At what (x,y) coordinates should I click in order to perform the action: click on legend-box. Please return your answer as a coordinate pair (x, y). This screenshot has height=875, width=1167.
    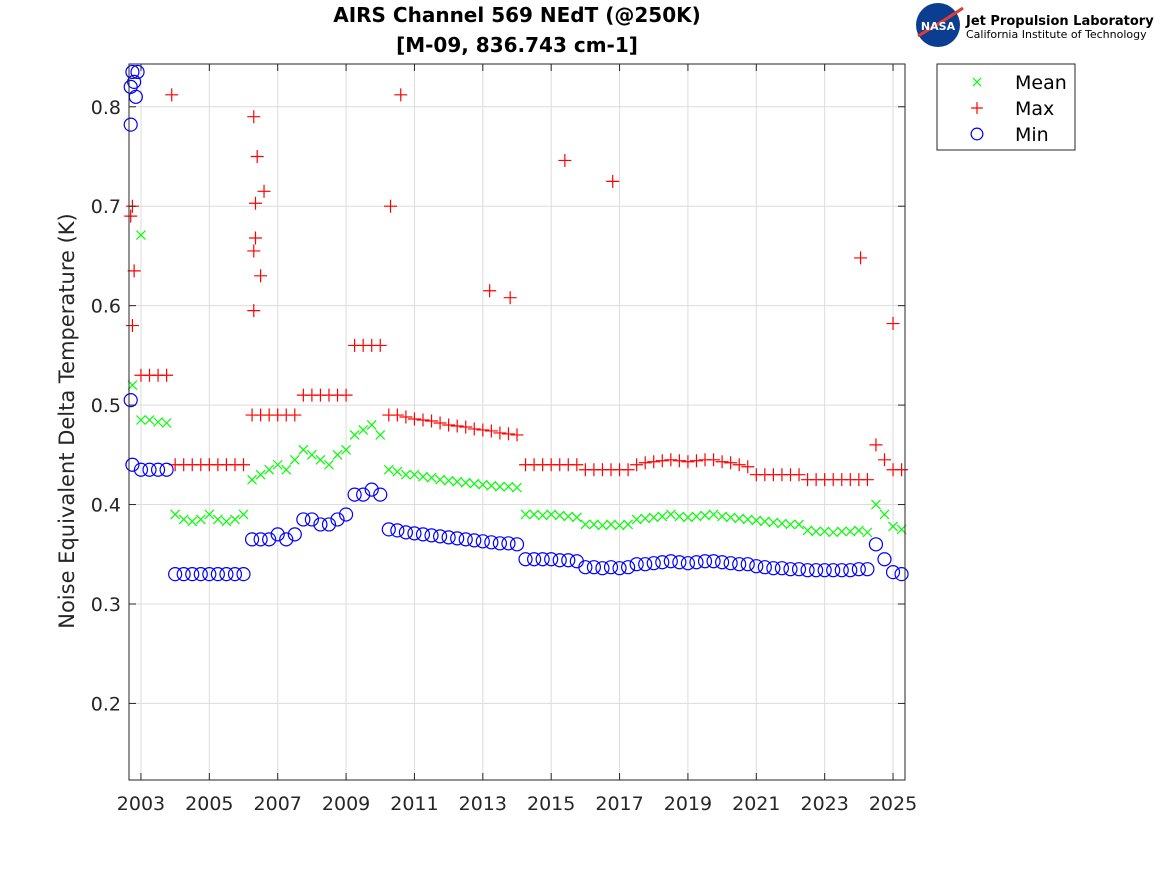
    Looking at the image, I should click on (1006, 107).